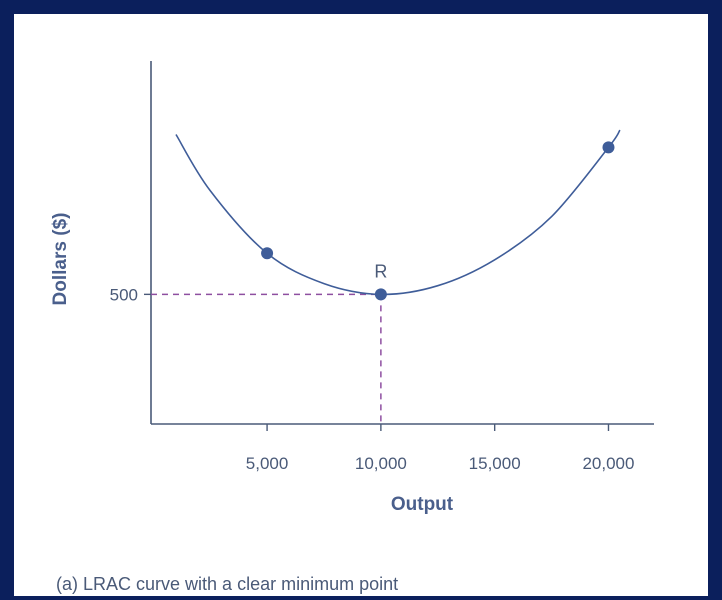  I want to click on point-label-r: R, so click(380, 271).